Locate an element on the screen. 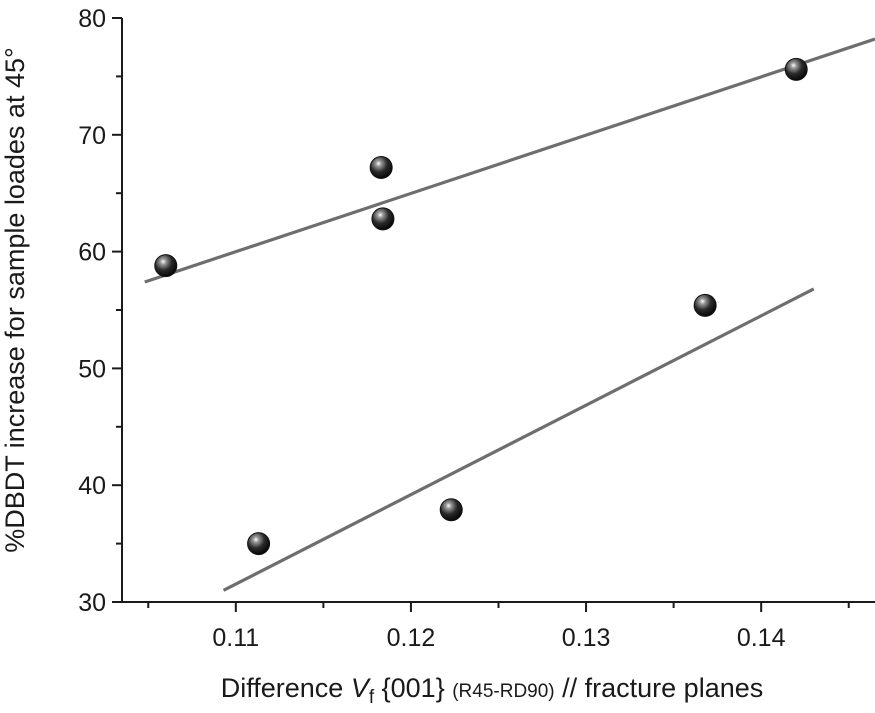 This screenshot has width=875, height=713. x-tick-label: 0.13 is located at coordinates (586, 638).